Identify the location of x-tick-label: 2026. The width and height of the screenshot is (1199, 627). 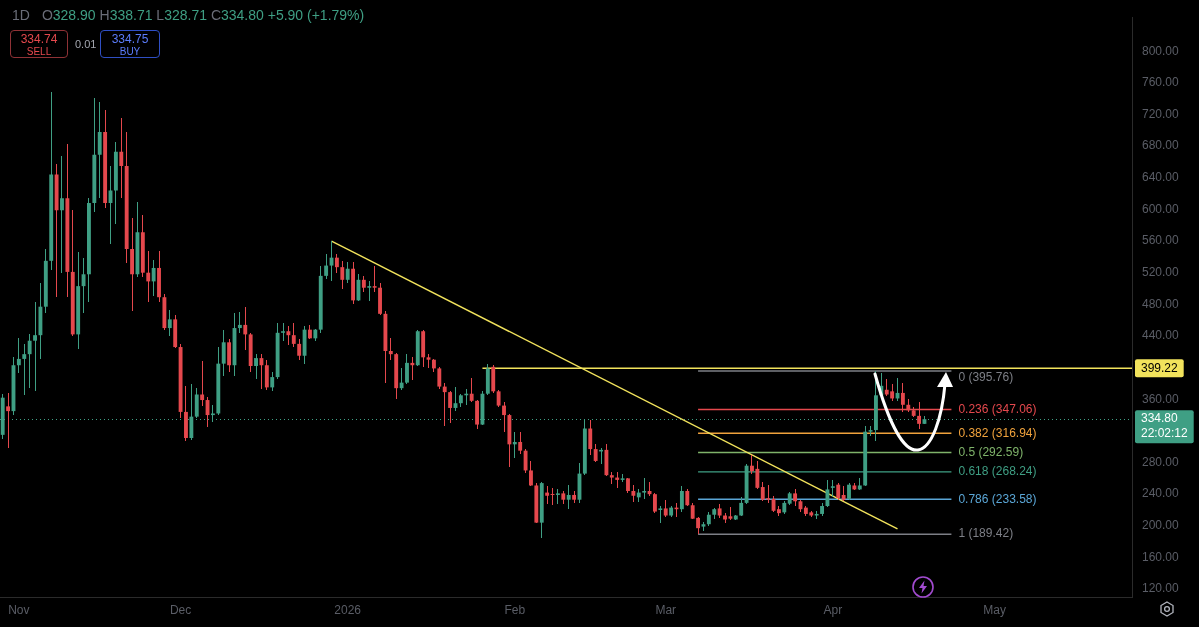
(348, 609).